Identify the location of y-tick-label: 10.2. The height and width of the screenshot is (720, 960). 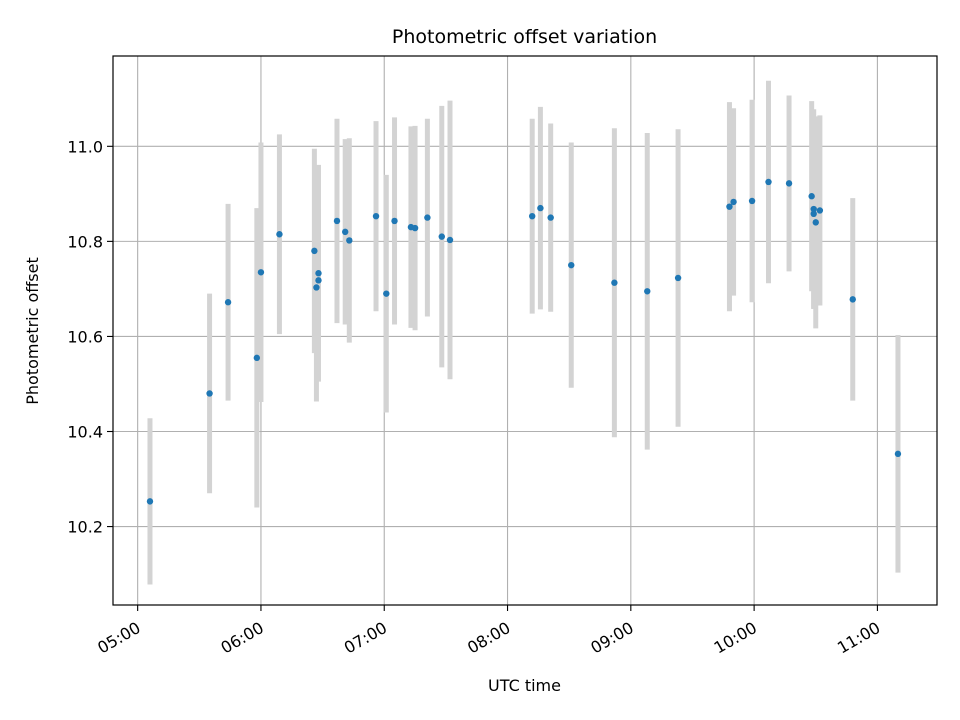
(85, 527).